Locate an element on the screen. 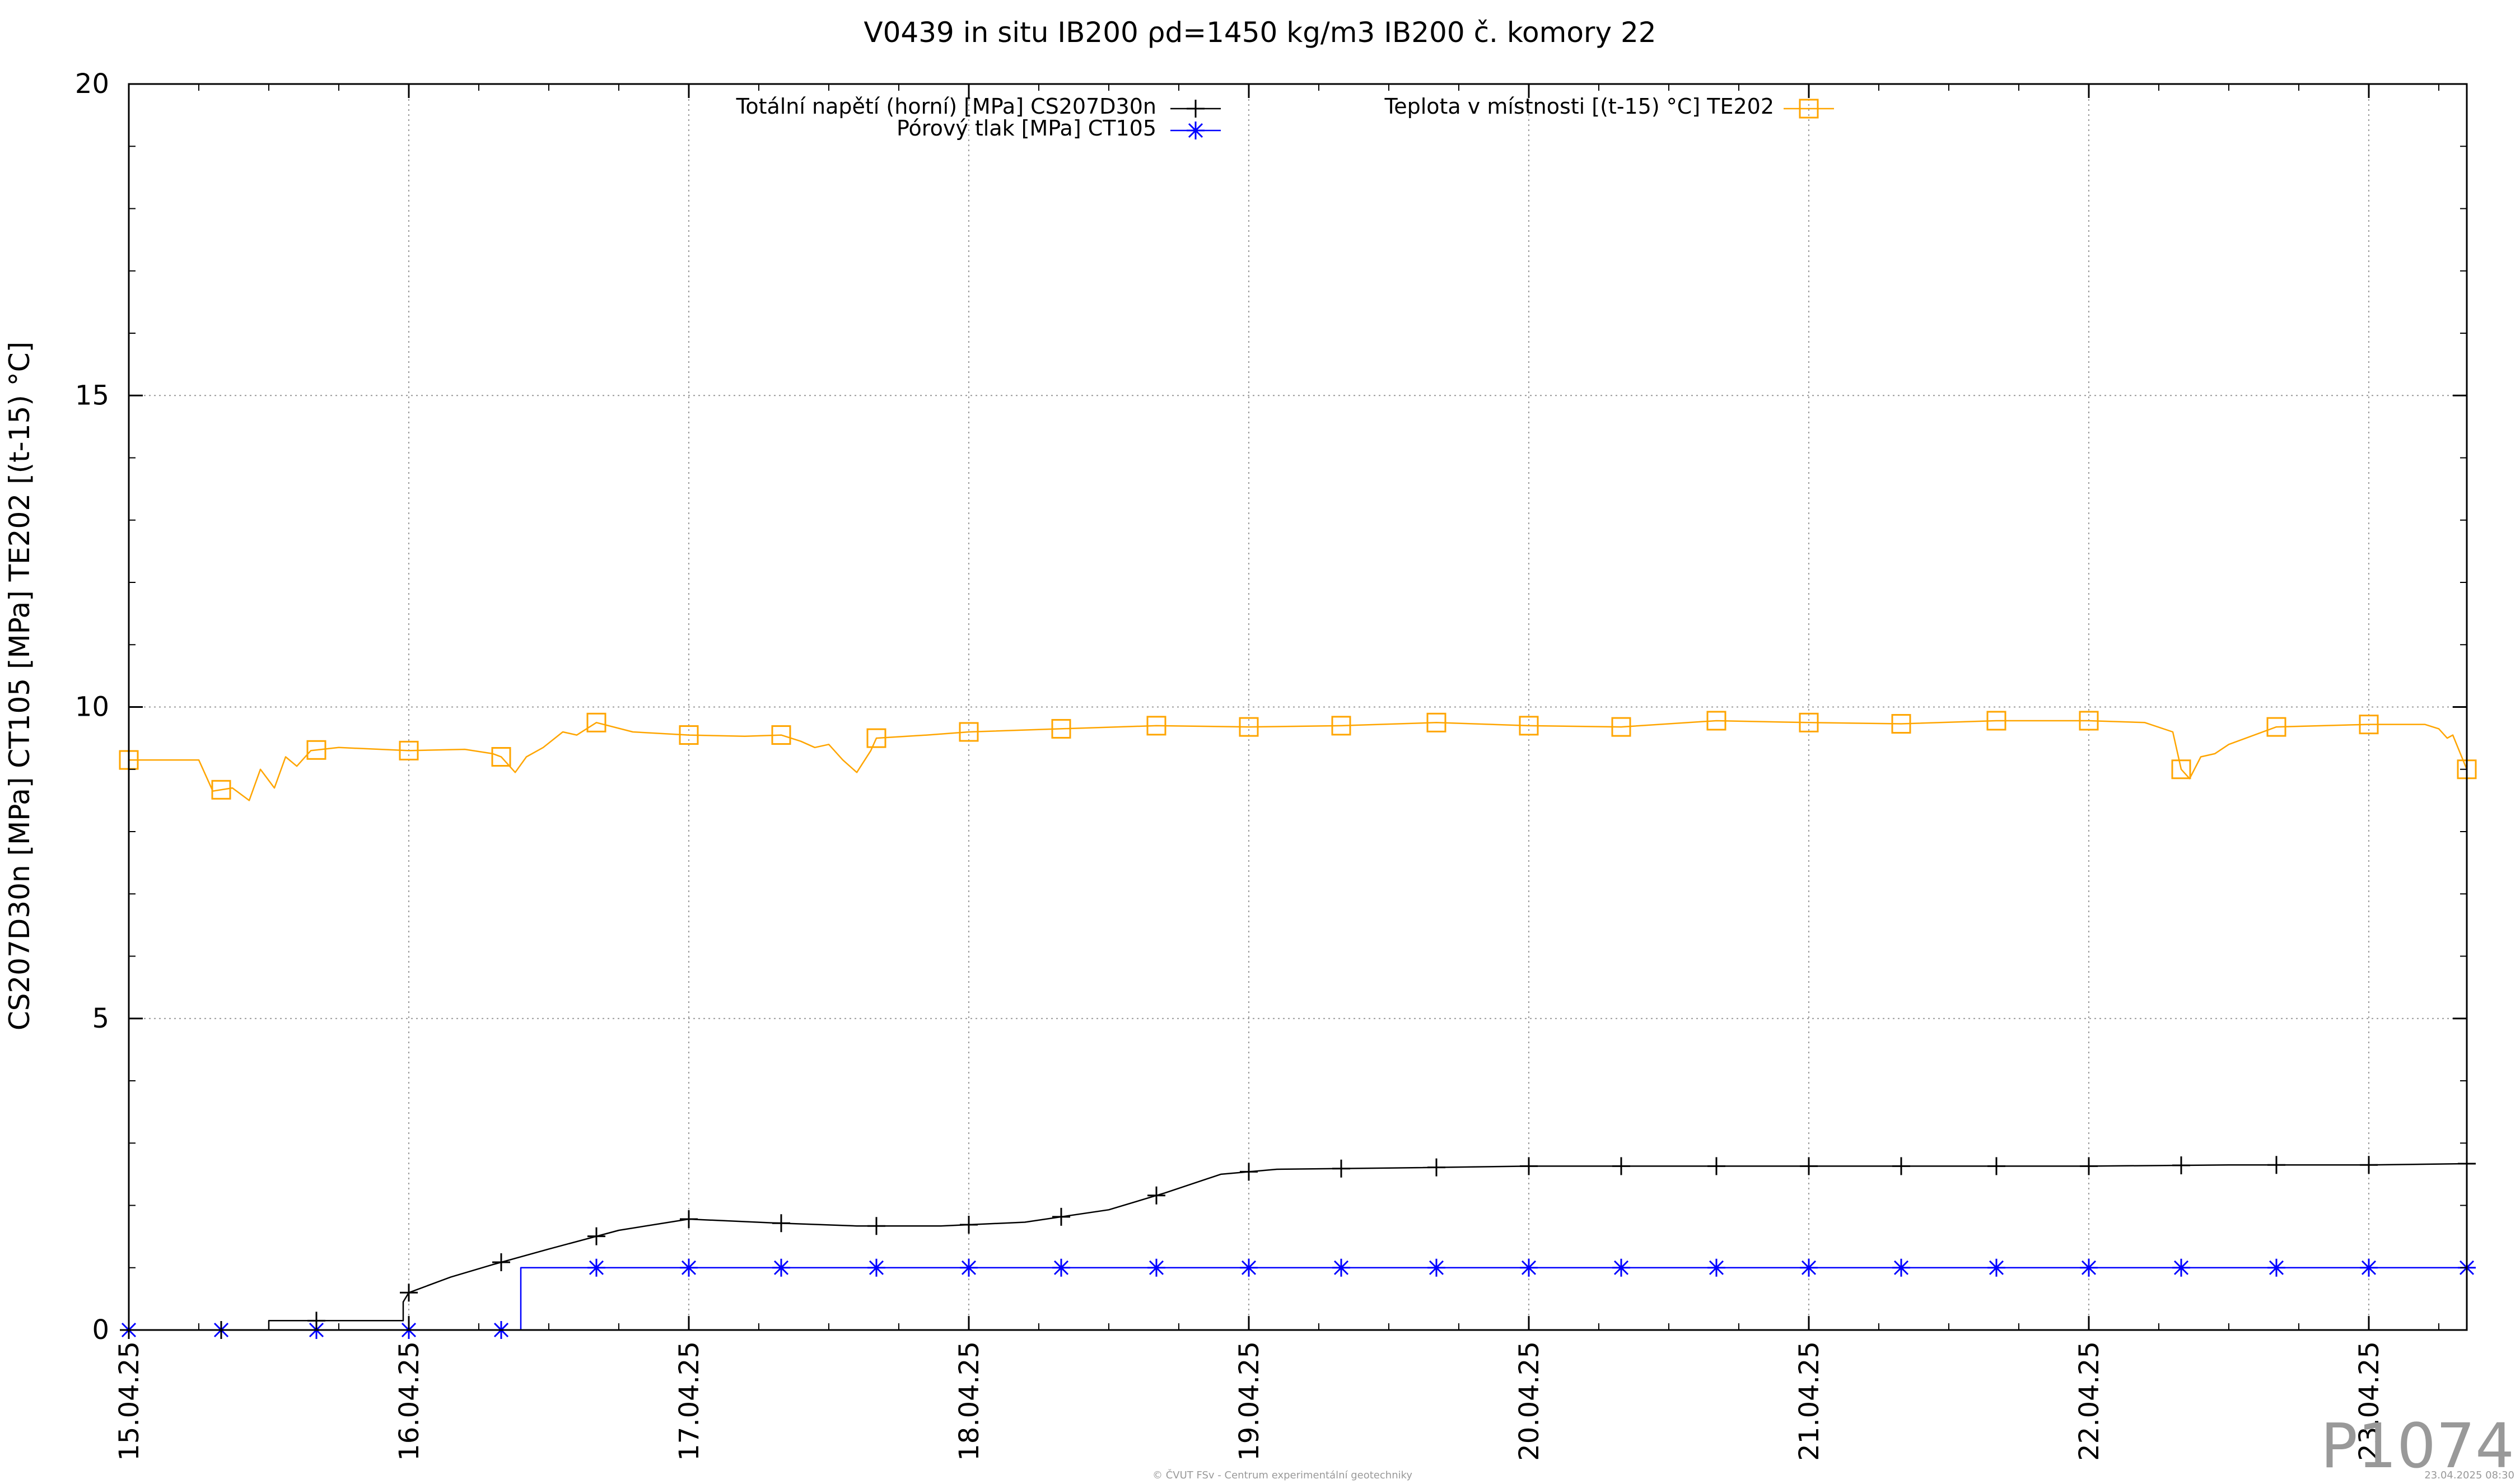 The image size is (2520, 1484). legend-entry: Totální napětí (horní) [MPa] CS207D30n is located at coordinates (979, 107).